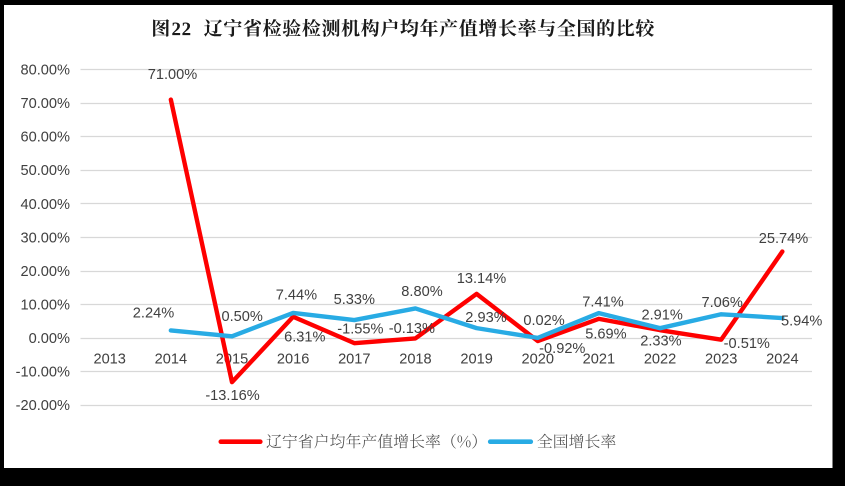 The width and height of the screenshot is (845, 486). I want to click on svg-text: 7.06%, so click(722, 303).